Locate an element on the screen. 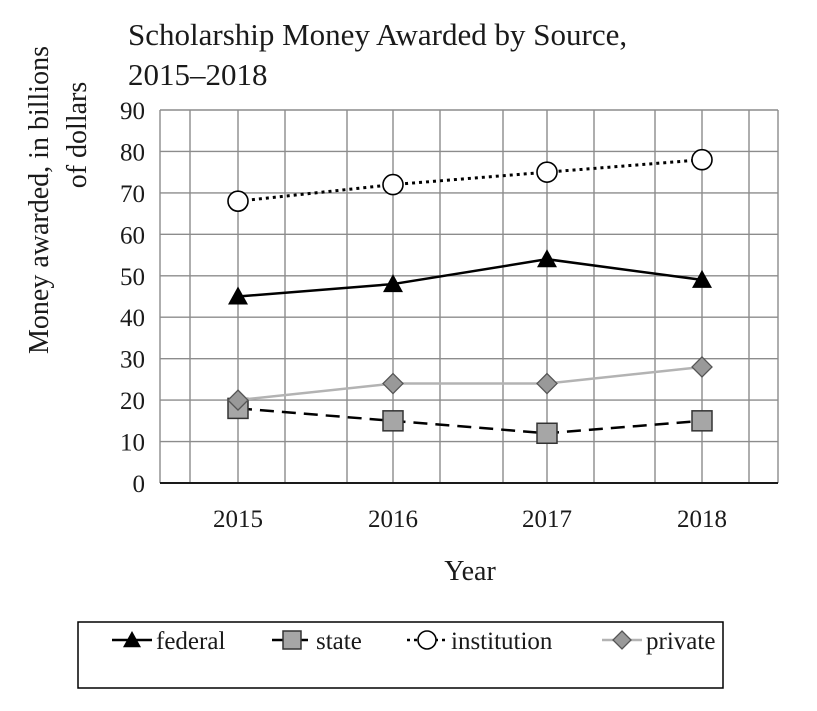  legend-box is located at coordinates (400, 655).